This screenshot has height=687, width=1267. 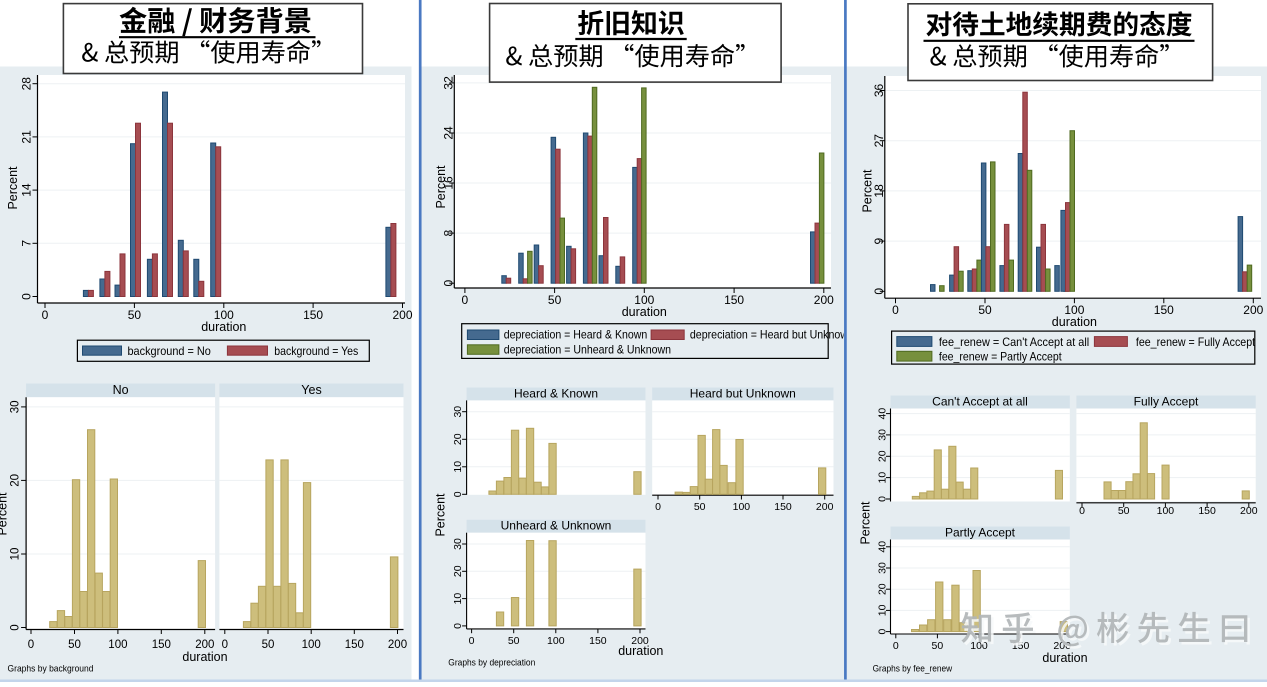 I want to click on svg-text: 28, so click(x=27, y=84).